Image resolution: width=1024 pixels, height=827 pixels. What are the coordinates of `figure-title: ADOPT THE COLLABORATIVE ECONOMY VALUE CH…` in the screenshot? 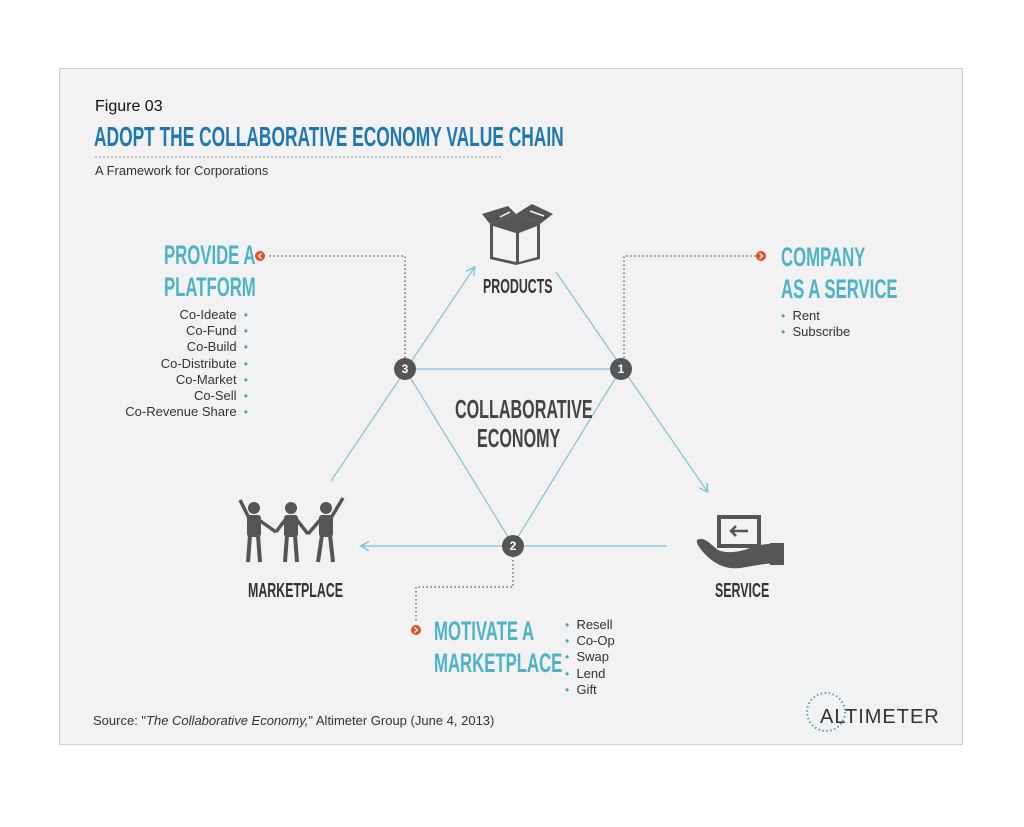 It's located at (329, 136).